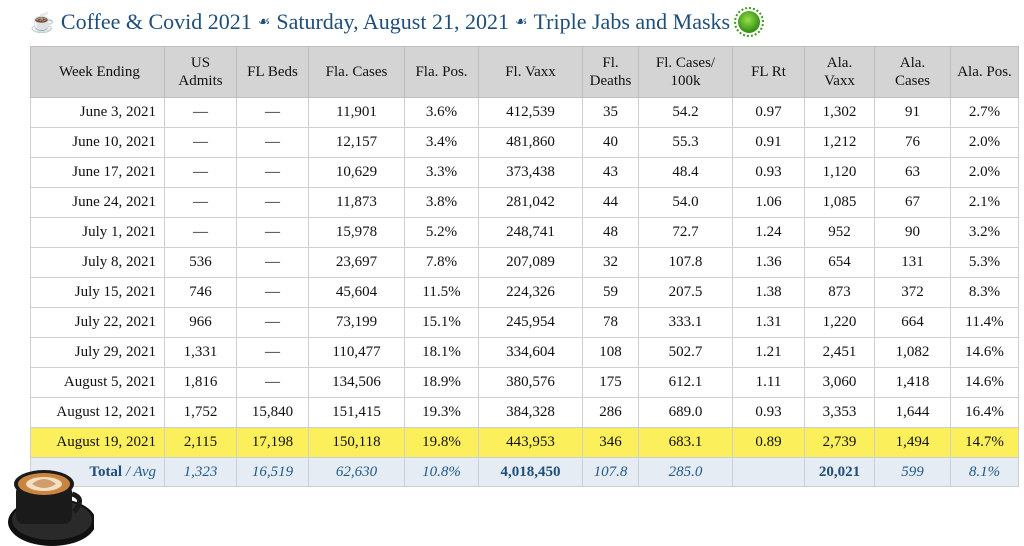  What do you see at coordinates (156, 21) in the screenshot?
I see `title-part-1: Coffee & Covid 2021` at bounding box center [156, 21].